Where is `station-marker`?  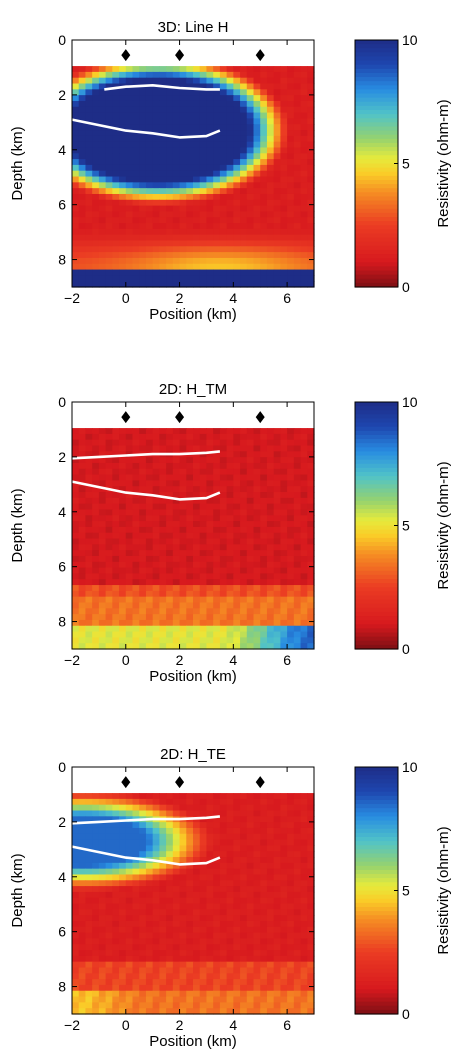
station-marker is located at coordinates (260, 782).